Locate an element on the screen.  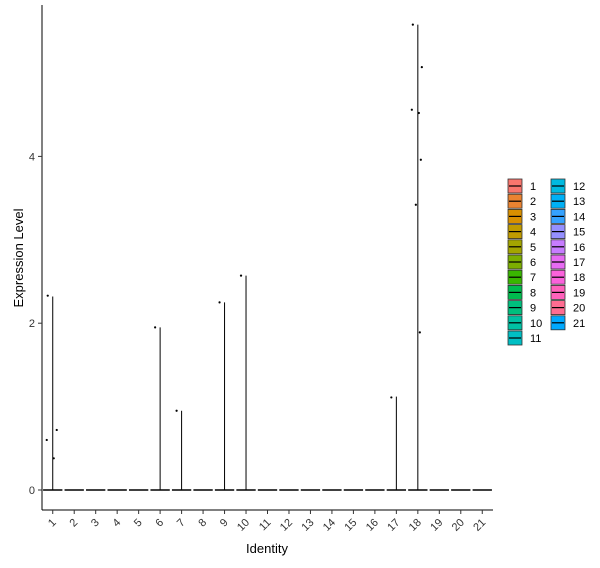
legend-label-1: 1 is located at coordinates (533, 187).